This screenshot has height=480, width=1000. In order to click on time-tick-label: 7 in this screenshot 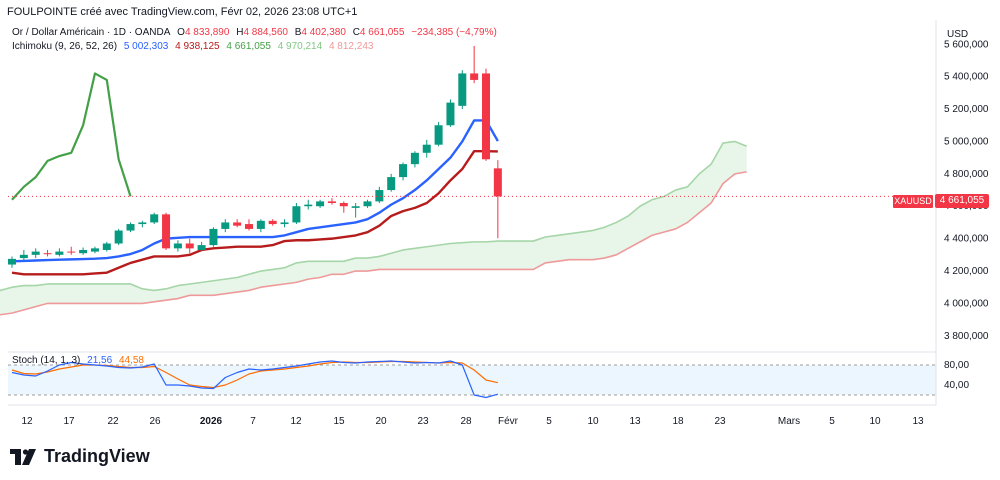, I will do `click(253, 421)`.